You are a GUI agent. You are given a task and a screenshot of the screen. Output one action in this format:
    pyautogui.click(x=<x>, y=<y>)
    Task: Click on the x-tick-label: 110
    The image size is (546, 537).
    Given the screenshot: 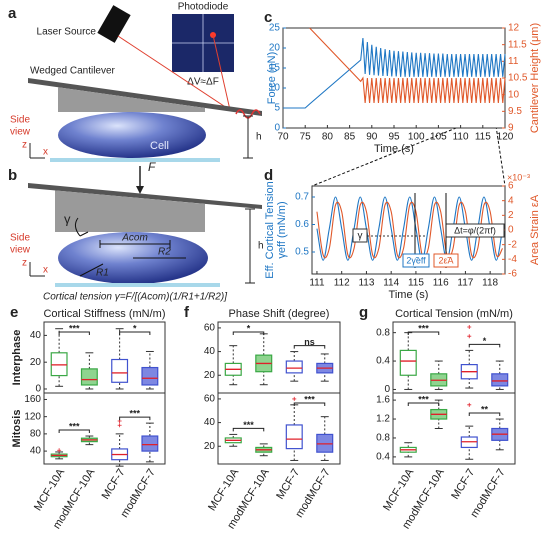 What is the action you would take?
    pyautogui.click(x=461, y=137)
    